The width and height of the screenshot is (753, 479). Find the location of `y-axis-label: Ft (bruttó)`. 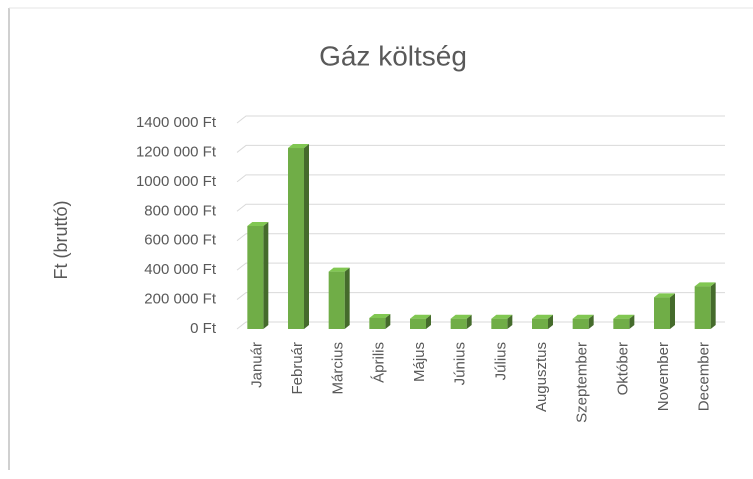

y-axis-label: Ft (bruttó) is located at coordinates (61, 239).